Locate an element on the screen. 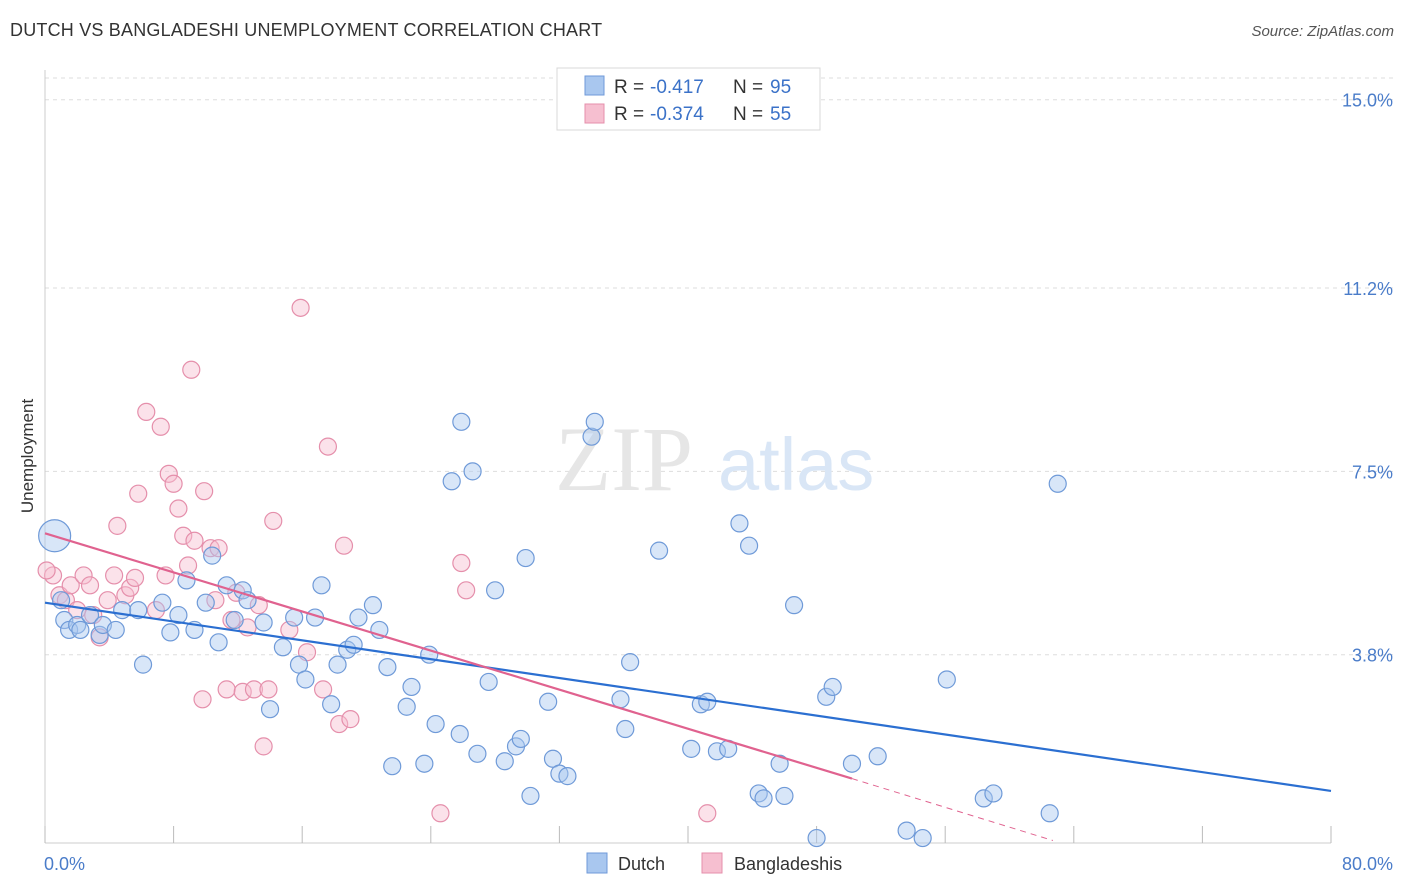 Image resolution: width=1406 pixels, height=892 pixels. legend-swatch-bangladeshis is located at coordinates (594, 113).